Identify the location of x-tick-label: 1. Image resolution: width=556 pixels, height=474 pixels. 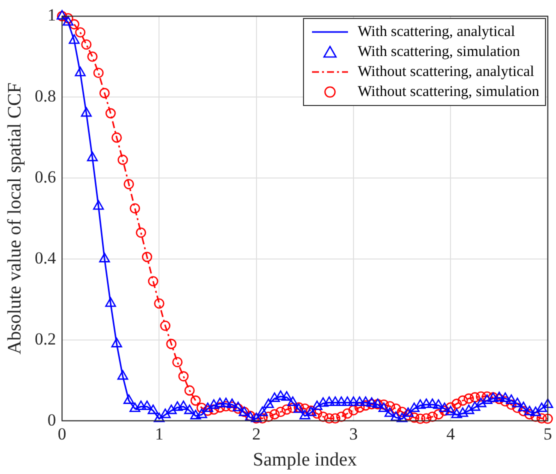
(159, 434).